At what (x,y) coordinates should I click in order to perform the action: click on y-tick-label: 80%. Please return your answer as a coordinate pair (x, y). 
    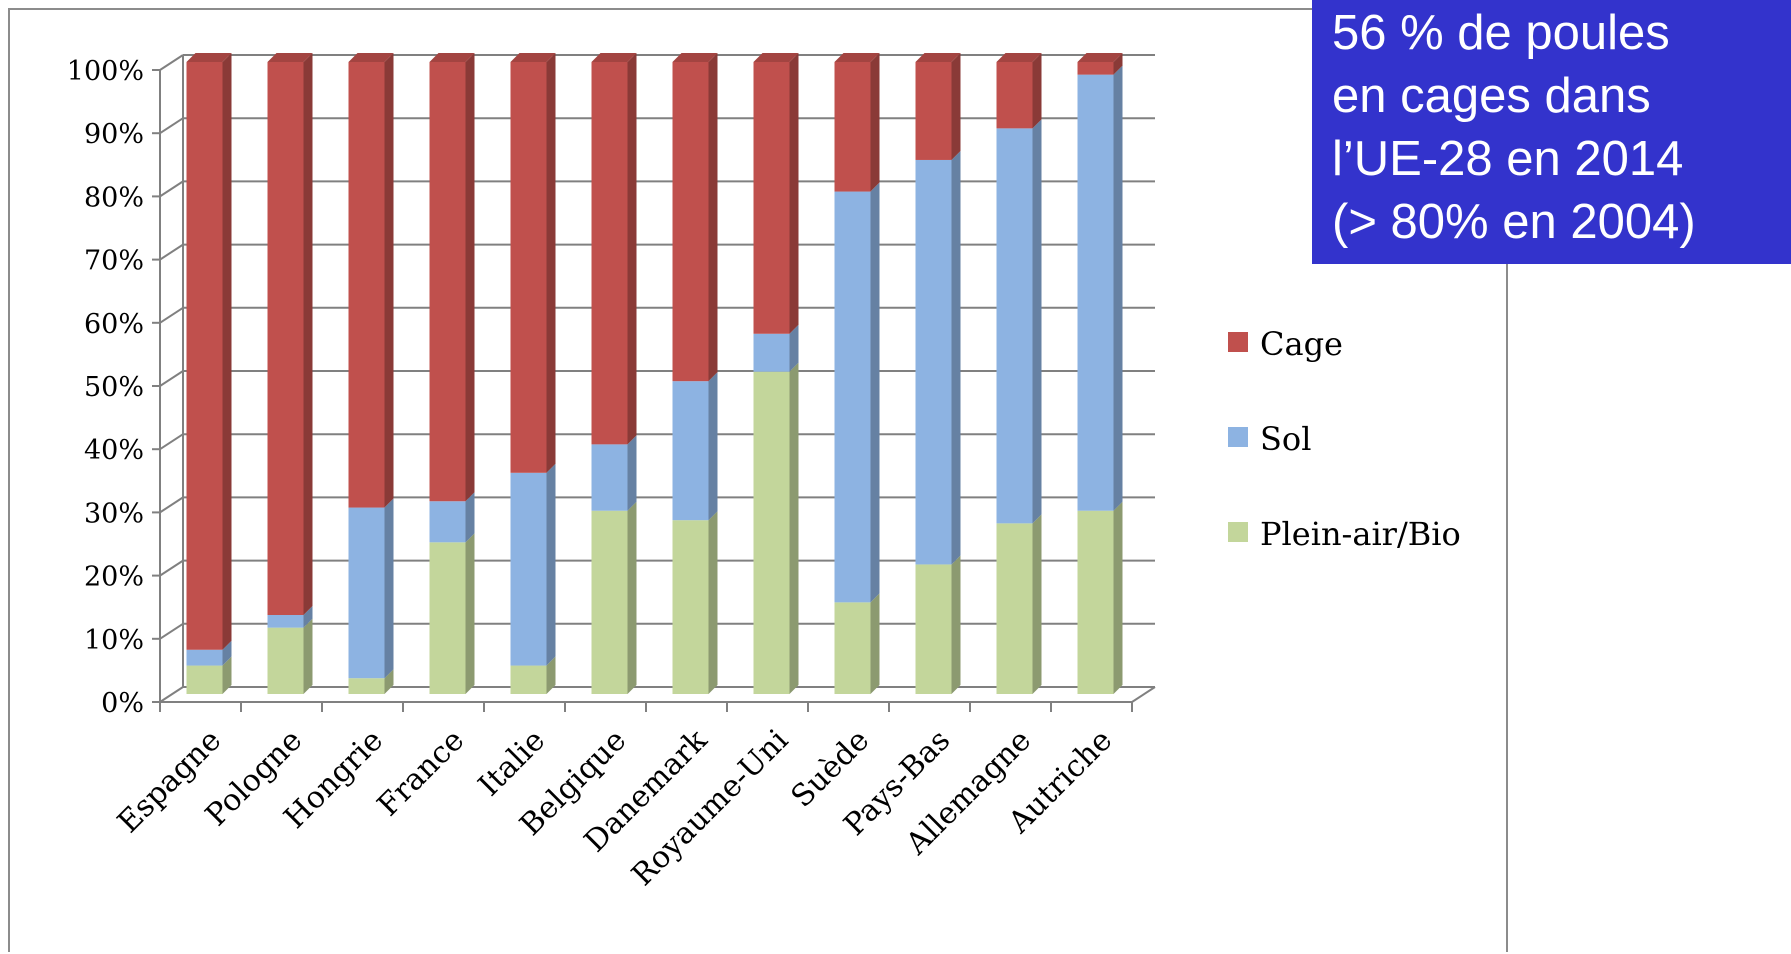
    Looking at the image, I should click on (114, 197).